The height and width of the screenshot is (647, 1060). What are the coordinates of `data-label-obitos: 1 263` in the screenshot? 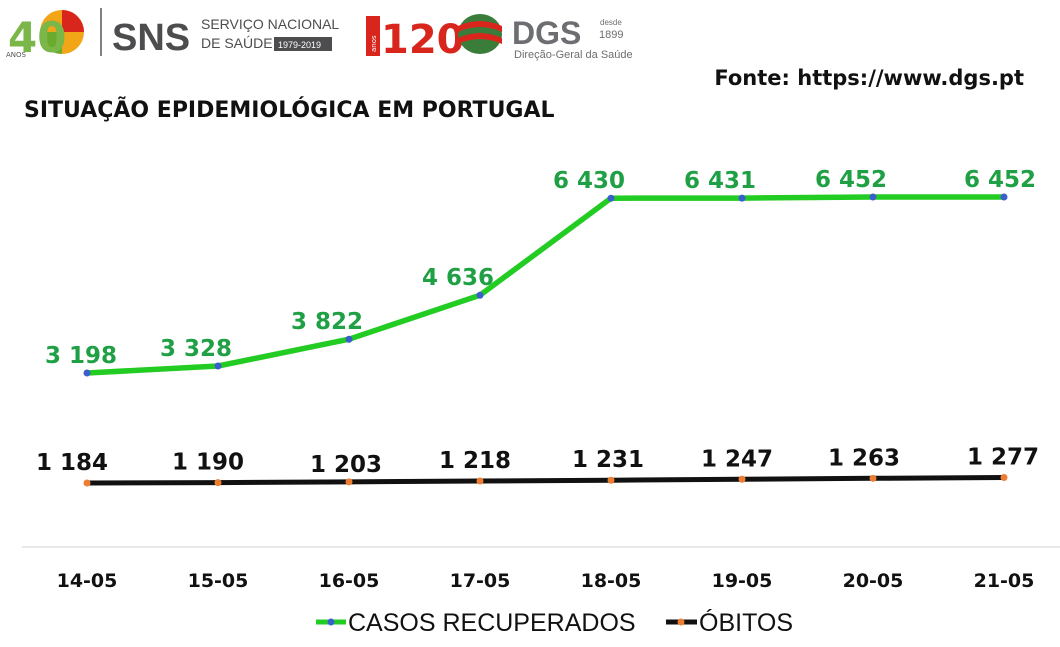 It's located at (864, 458).